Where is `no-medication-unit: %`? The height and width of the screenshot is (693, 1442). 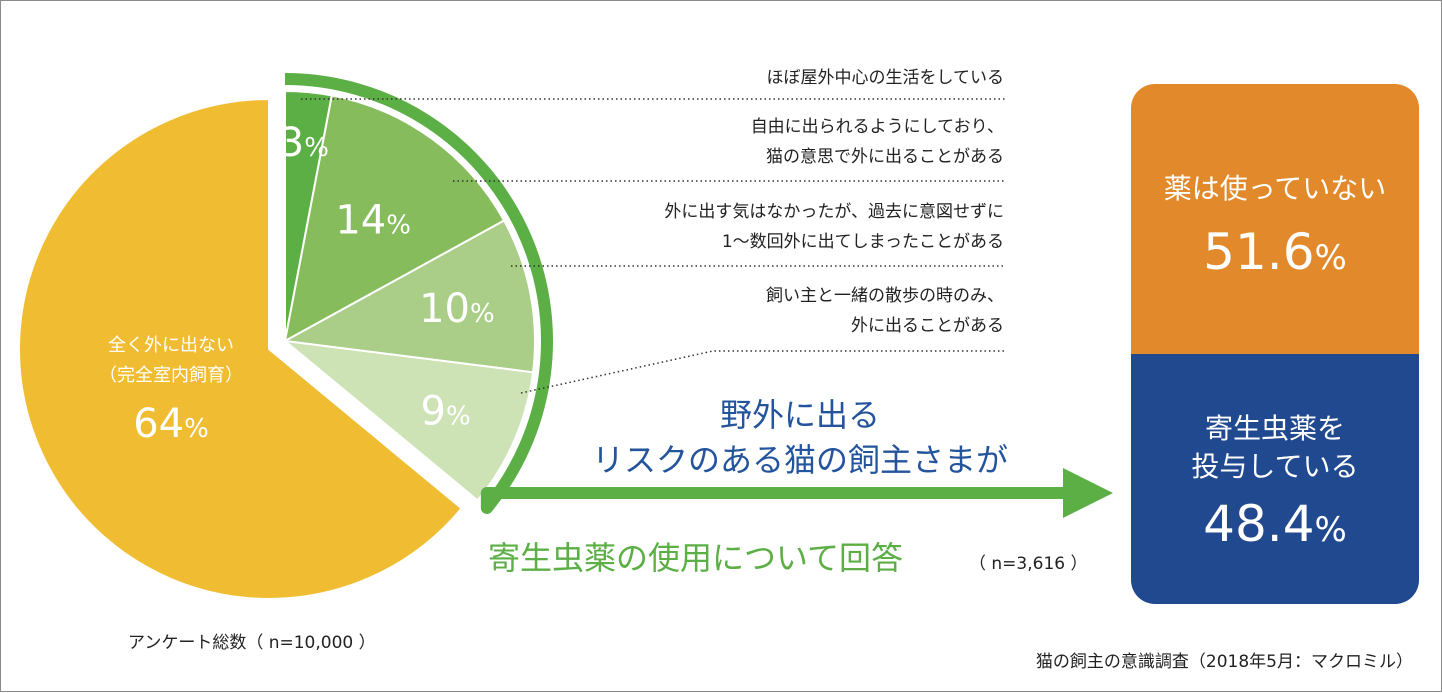 no-medication-unit: % is located at coordinates (1330, 258).